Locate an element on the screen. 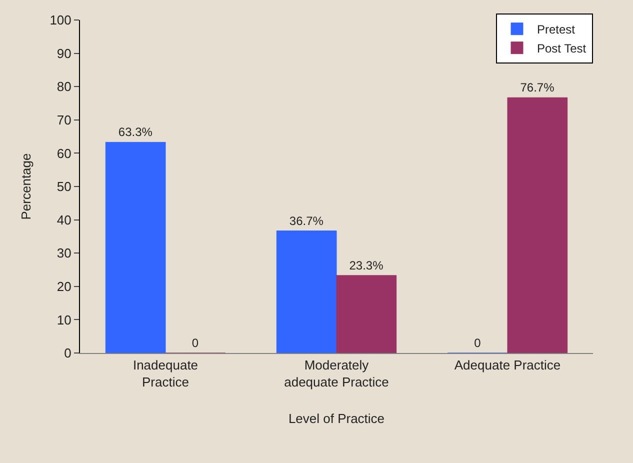 This screenshot has height=463, width=633. y-tick-label: 0 is located at coordinates (68, 353).